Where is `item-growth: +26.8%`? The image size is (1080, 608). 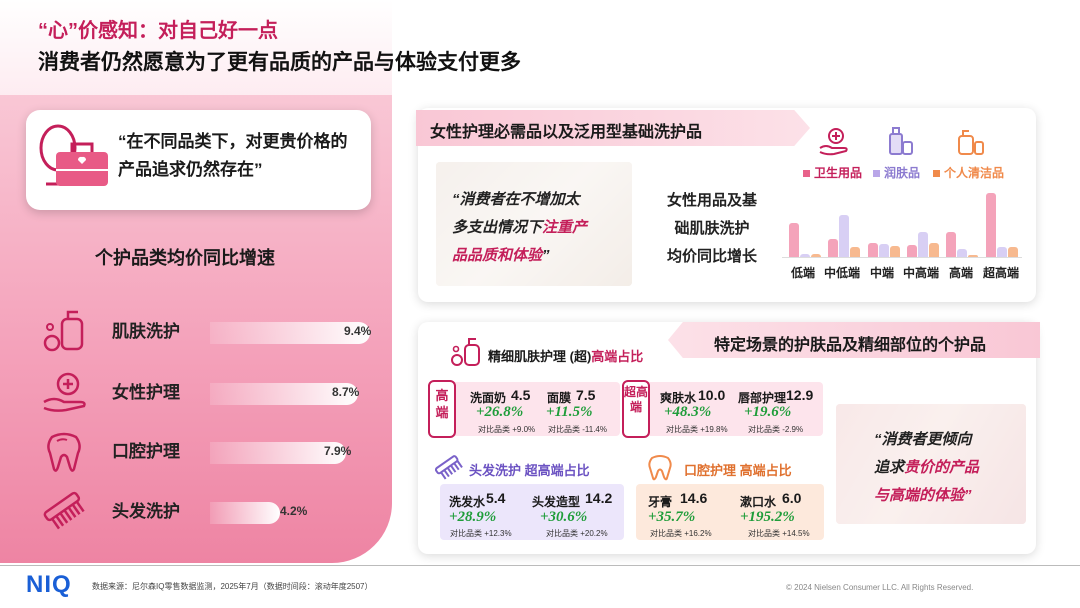 item-growth: +26.8% is located at coordinates (500, 412).